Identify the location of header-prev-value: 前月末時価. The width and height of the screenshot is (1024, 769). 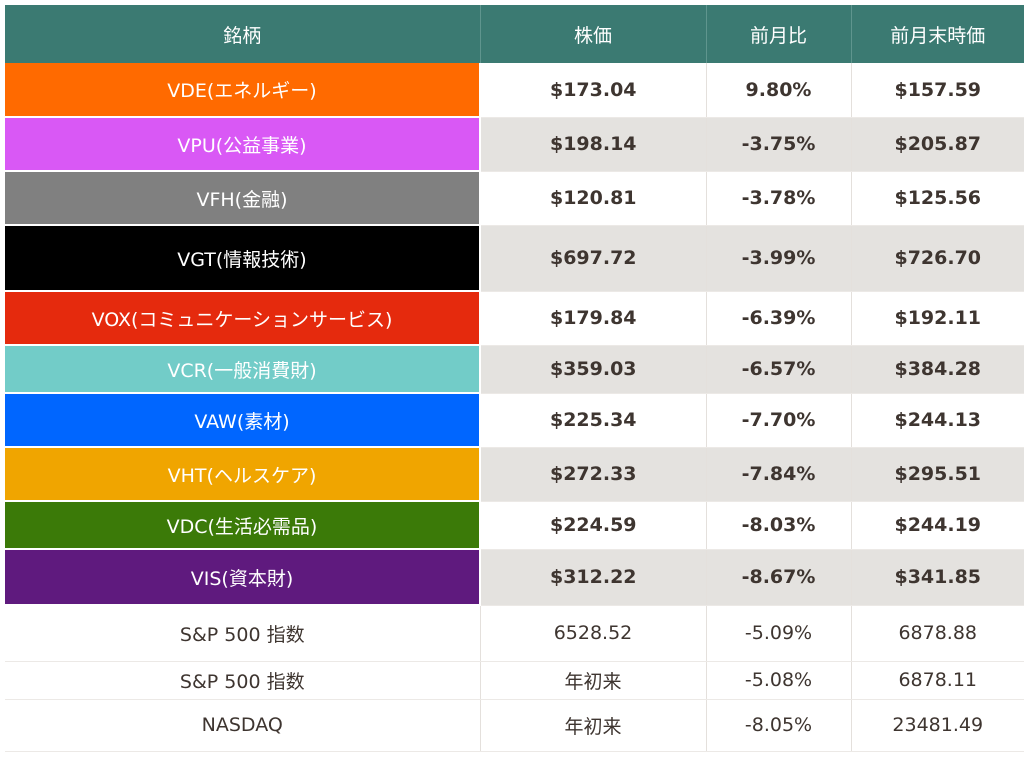
(937, 34).